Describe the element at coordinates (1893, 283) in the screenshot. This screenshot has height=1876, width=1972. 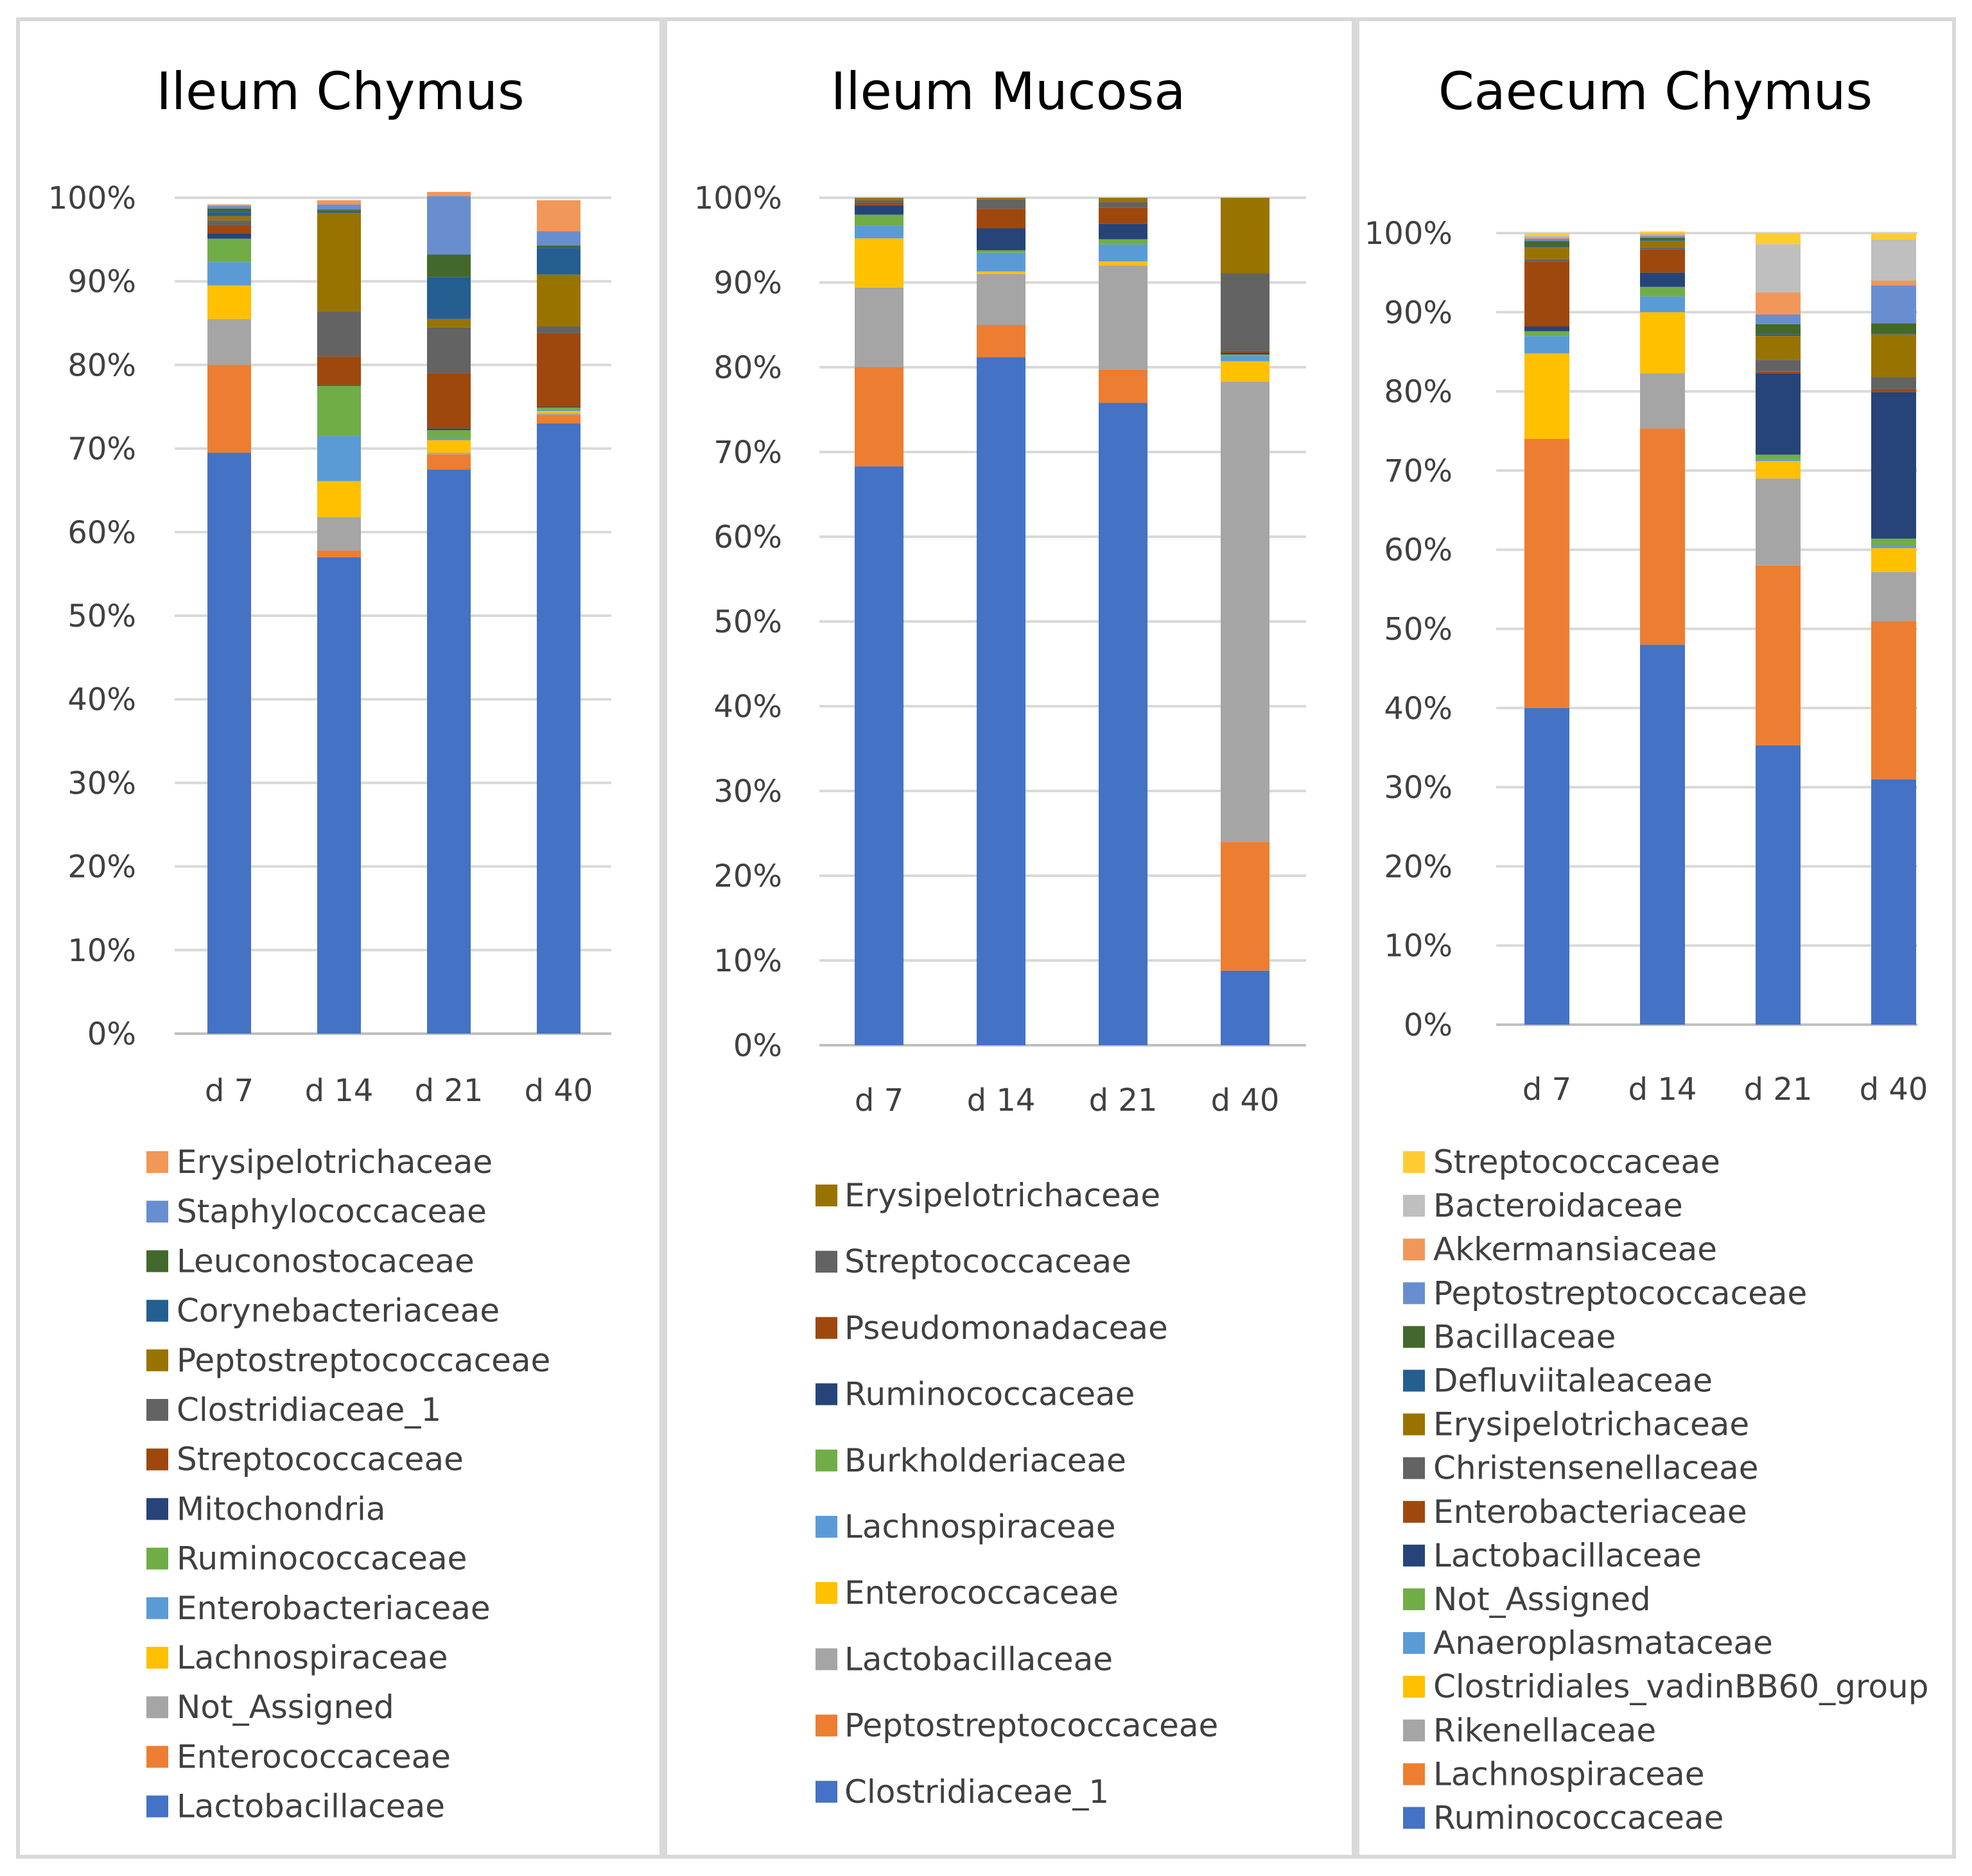
I see `caecum-chymus-bar-d-40-akkermansiaceae` at that location.